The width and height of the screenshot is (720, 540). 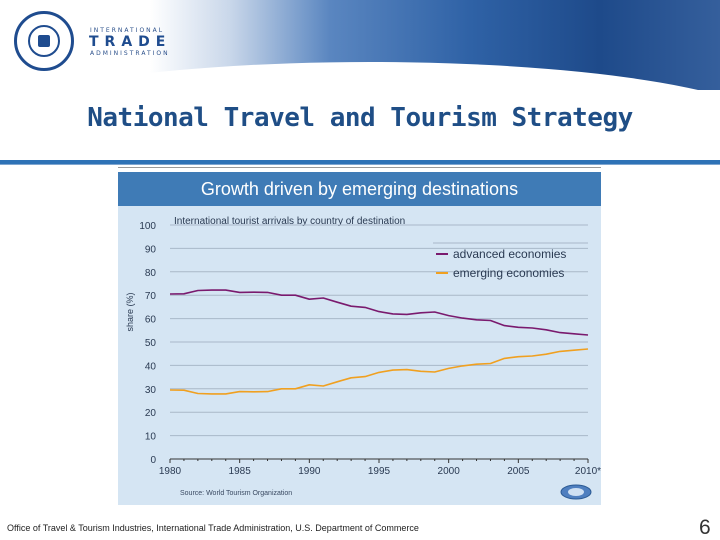 What do you see at coordinates (151, 366) in the screenshot?
I see `y-tick-label: 40` at bounding box center [151, 366].